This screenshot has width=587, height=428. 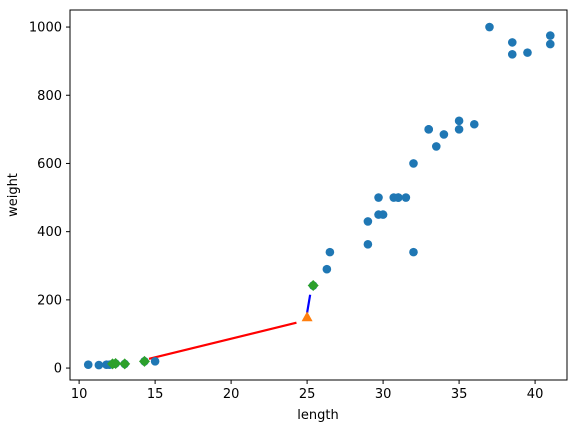 I want to click on x-tick-label: 15, so click(x=155, y=394).